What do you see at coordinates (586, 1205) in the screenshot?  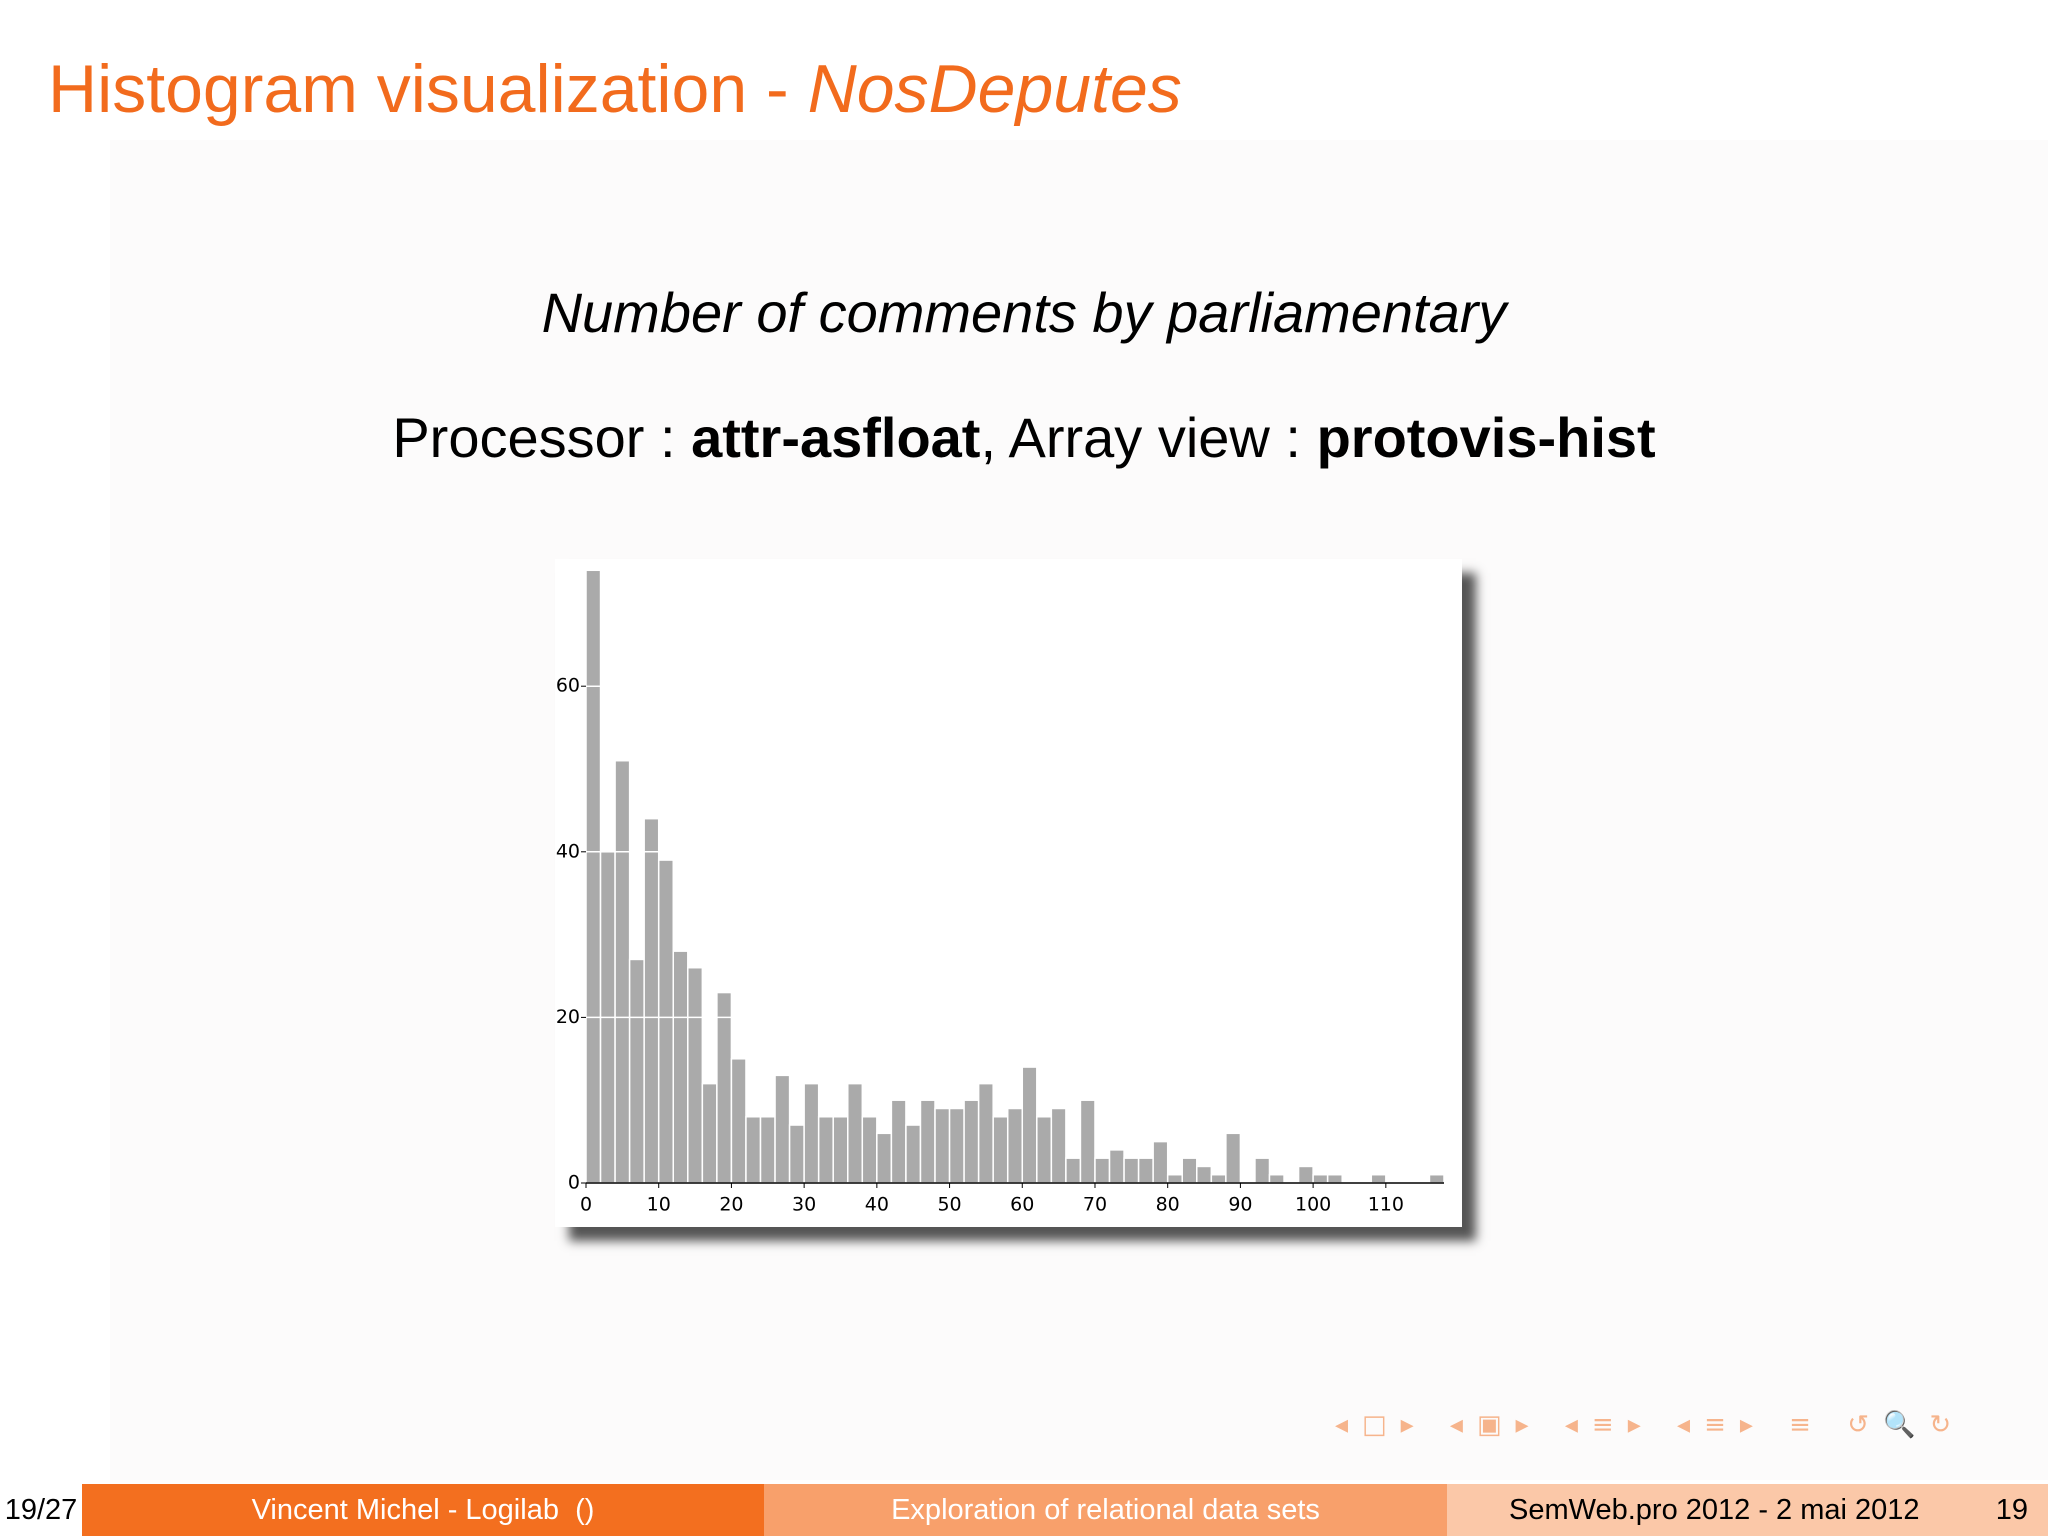 I see `x-tick-label: 0` at bounding box center [586, 1205].